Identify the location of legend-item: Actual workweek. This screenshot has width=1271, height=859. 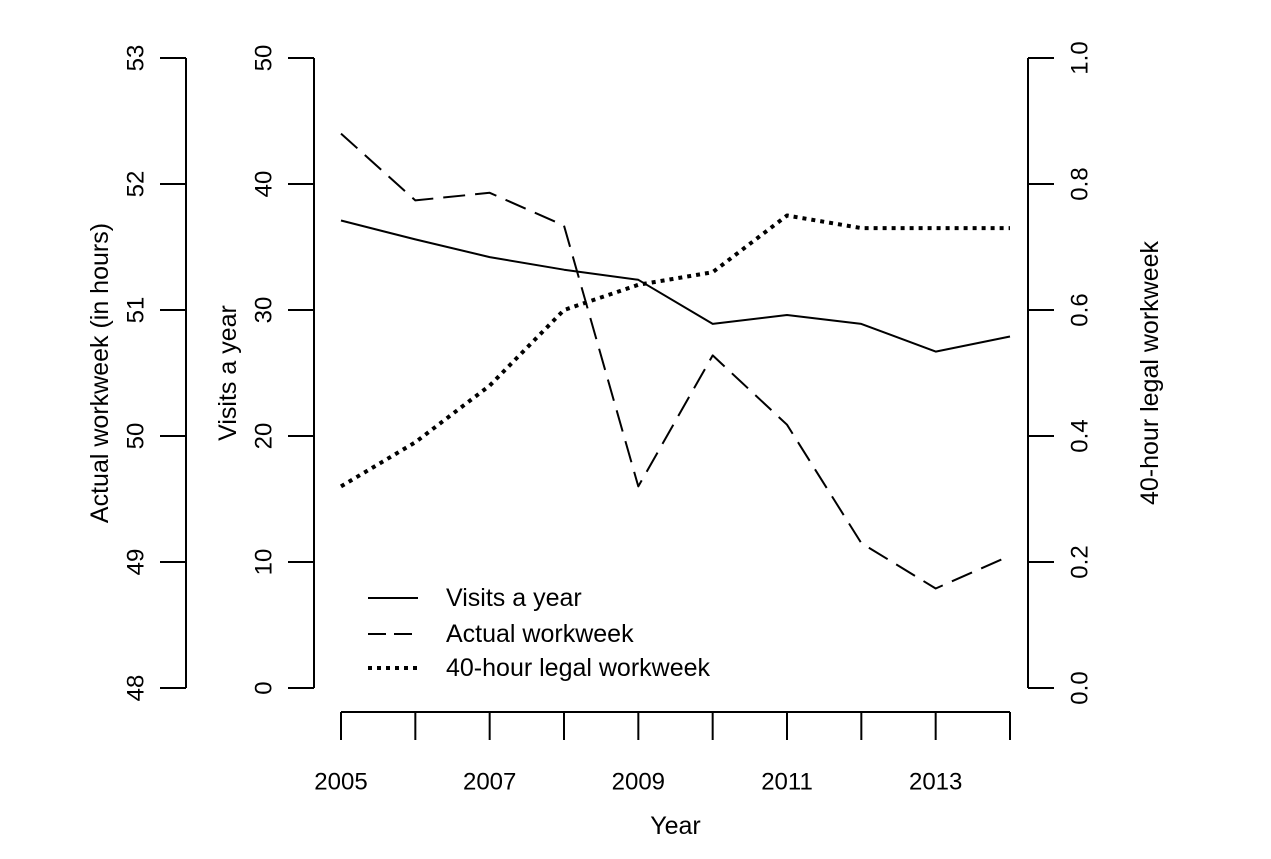
(501, 634).